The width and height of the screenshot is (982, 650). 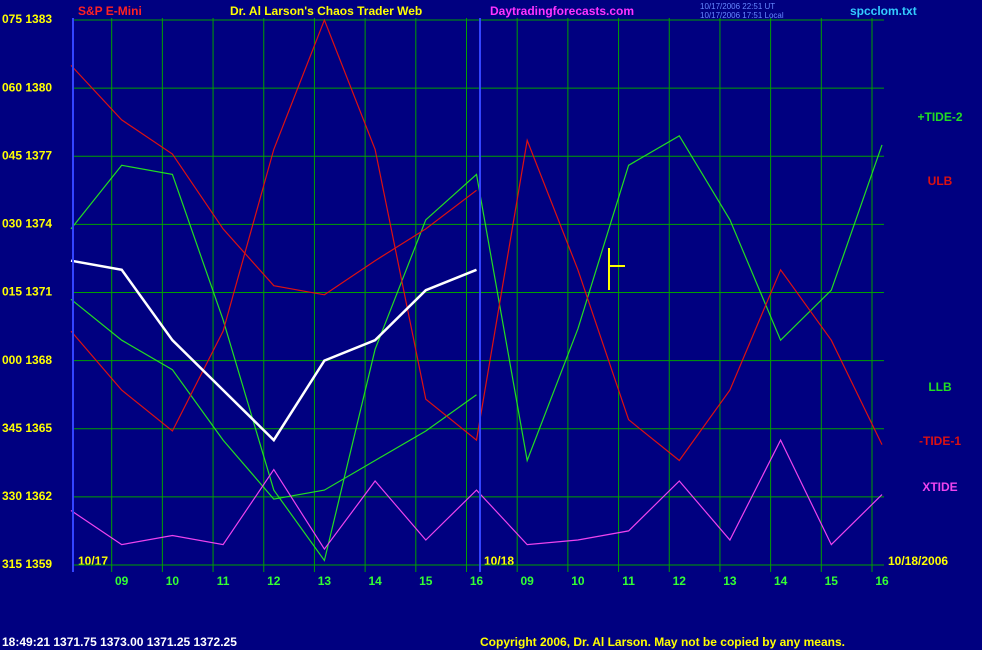 What do you see at coordinates (110, 11) in the screenshot?
I see `instrument: S&P E-Mini` at bounding box center [110, 11].